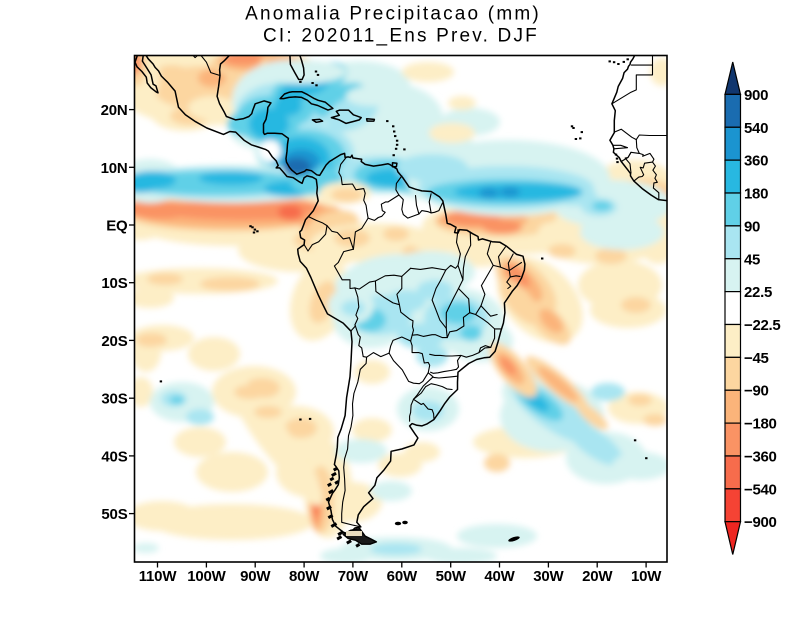 The height and width of the screenshot is (618, 800). I want to click on svg-text: 40W, so click(499, 576).